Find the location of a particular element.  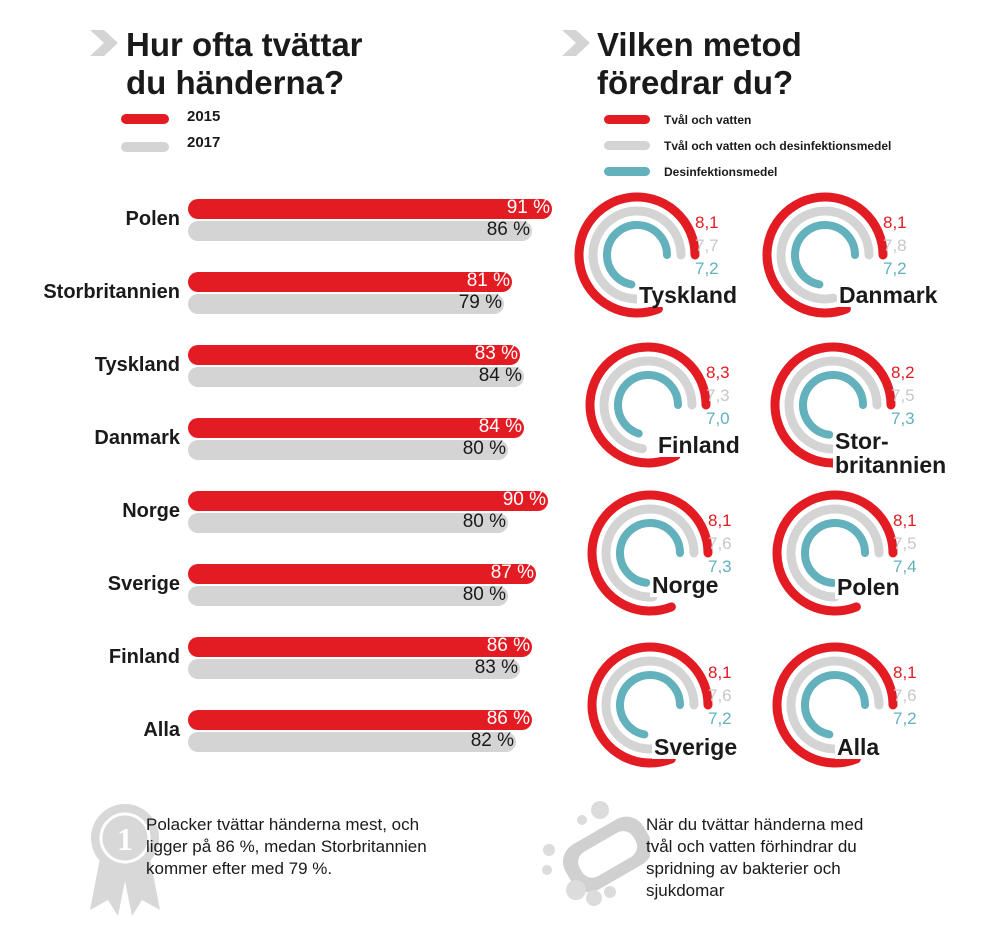

svg-text: 1 is located at coordinates (125, 839).